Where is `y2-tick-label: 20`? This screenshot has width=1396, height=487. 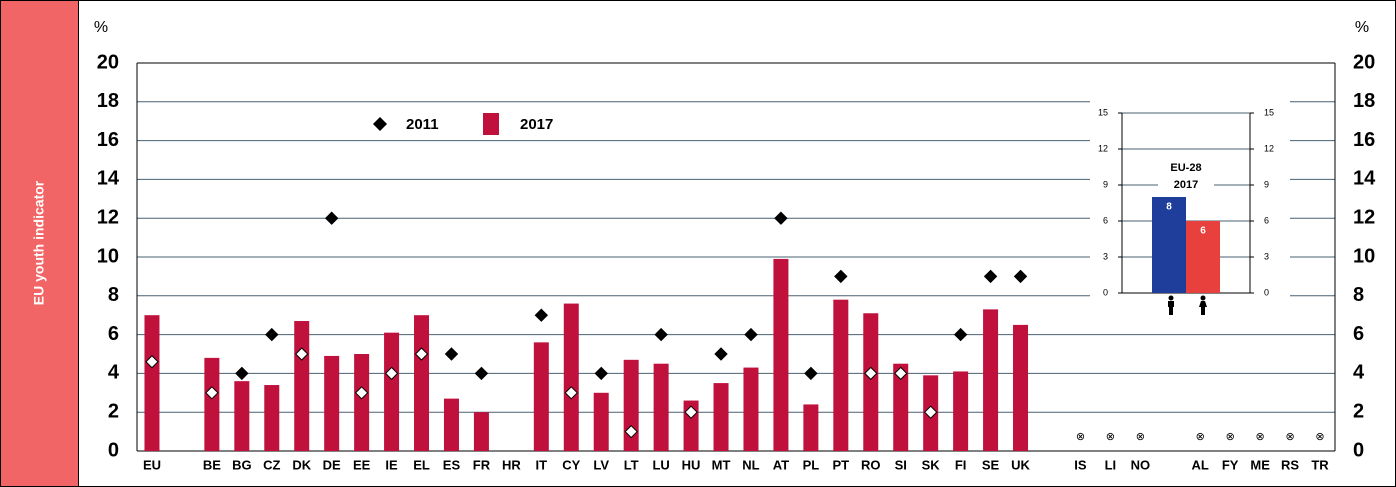
y2-tick-label: 20 is located at coordinates (1364, 62).